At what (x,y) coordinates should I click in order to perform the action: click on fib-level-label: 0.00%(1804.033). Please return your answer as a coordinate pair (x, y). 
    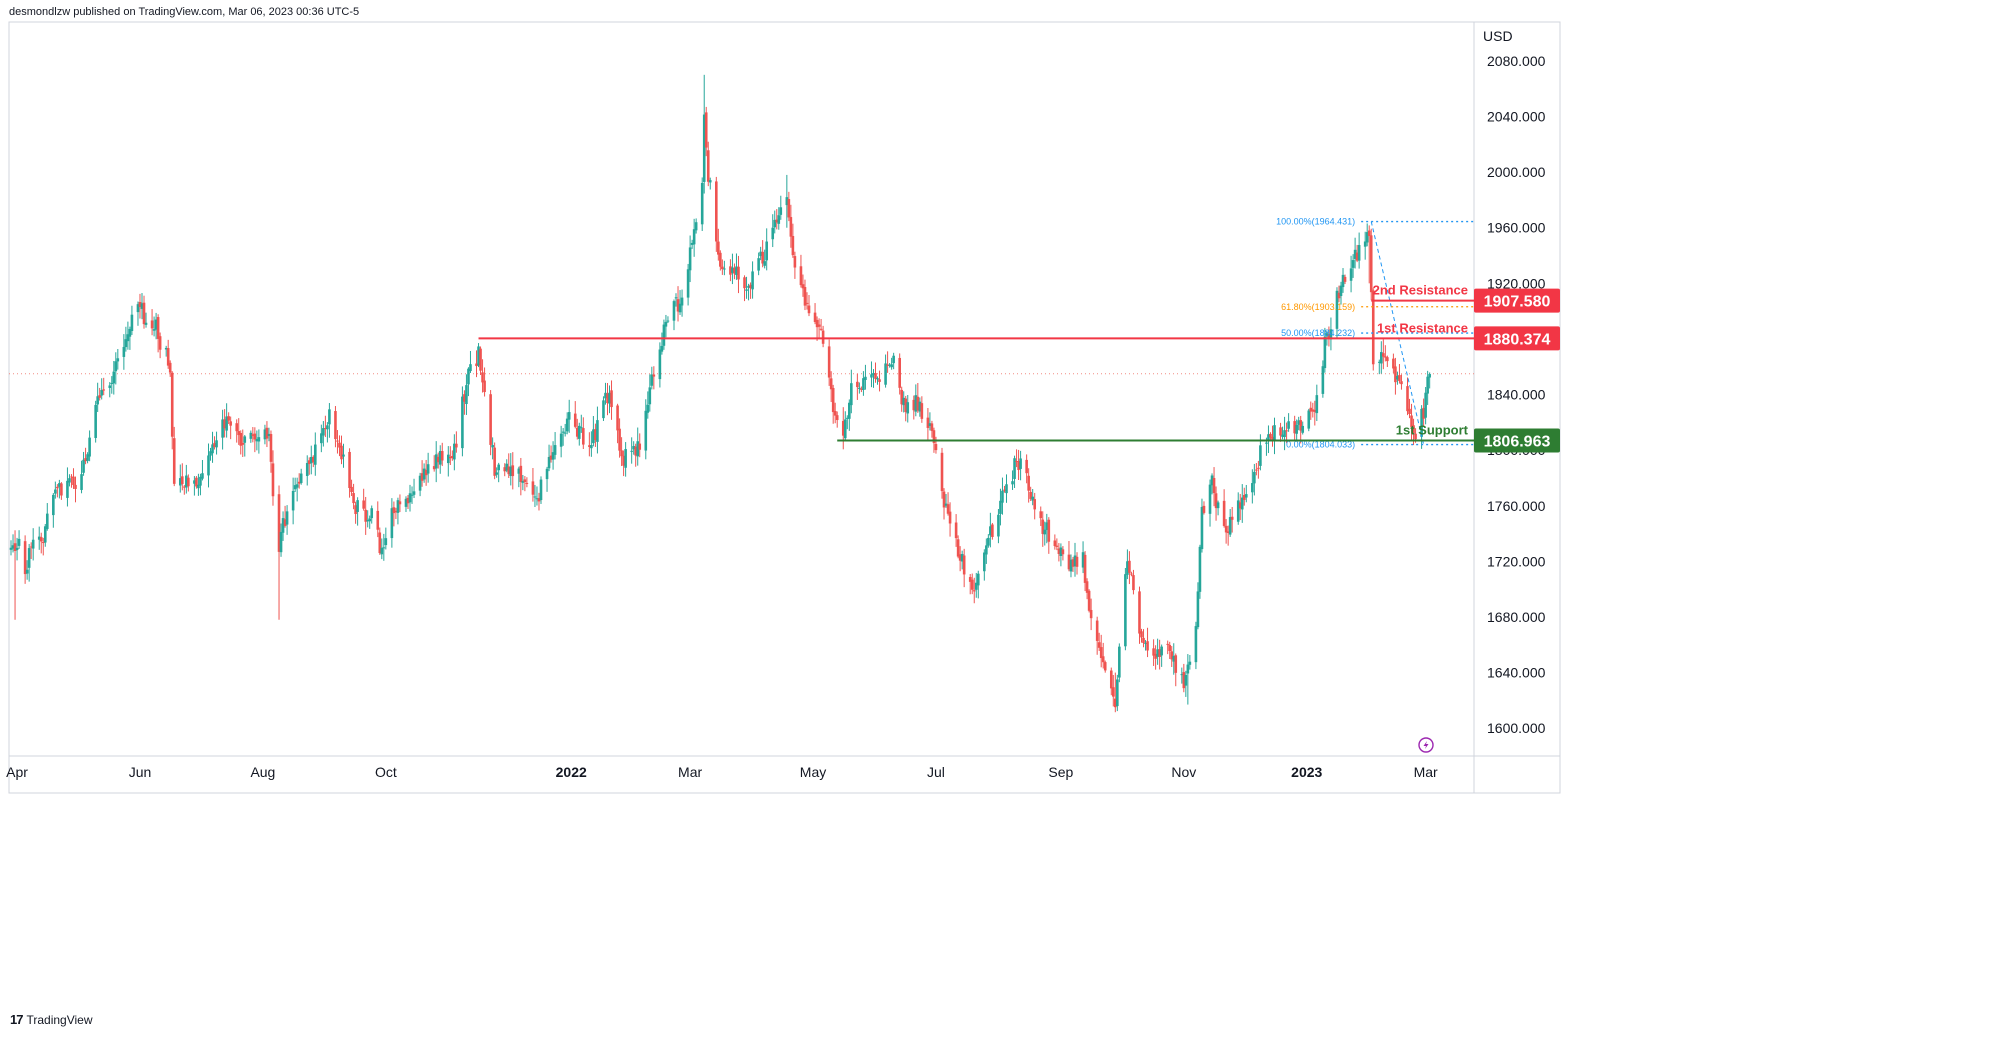
    Looking at the image, I should click on (1320, 445).